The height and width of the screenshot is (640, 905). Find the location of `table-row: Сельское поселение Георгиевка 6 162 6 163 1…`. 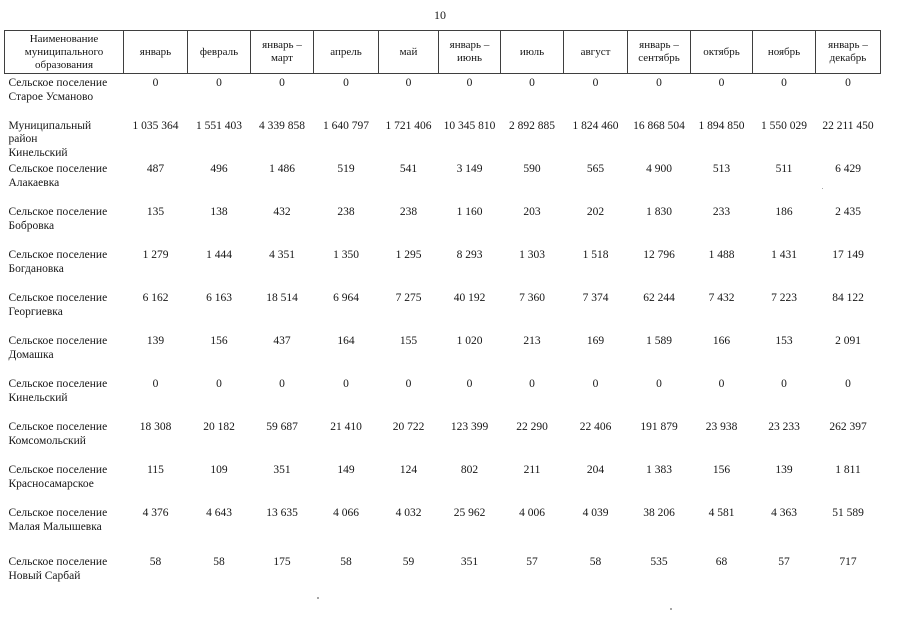

table-row: Сельское поселение Георгиевка 6 162 6 163 1… is located at coordinates (443, 310).